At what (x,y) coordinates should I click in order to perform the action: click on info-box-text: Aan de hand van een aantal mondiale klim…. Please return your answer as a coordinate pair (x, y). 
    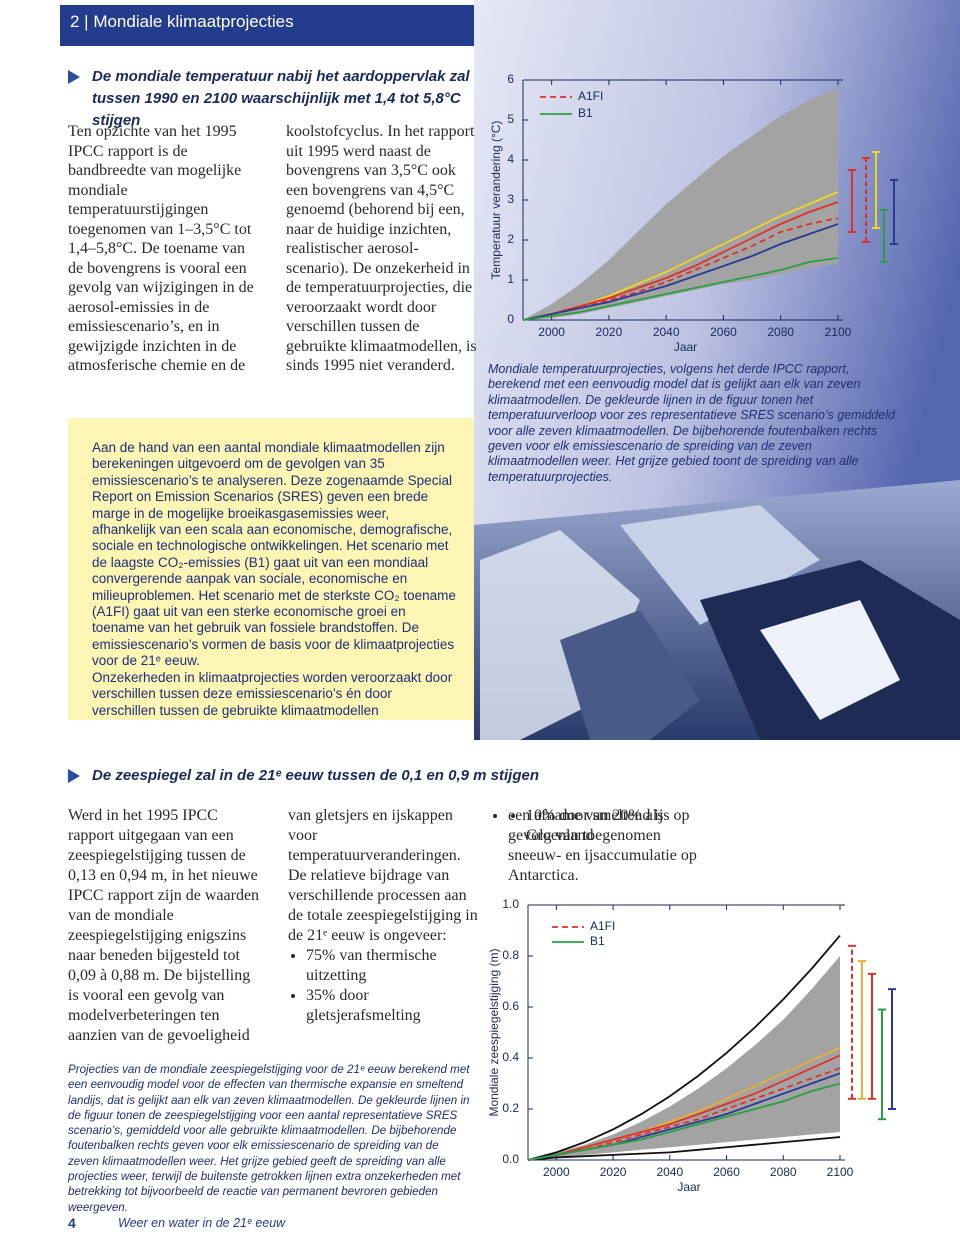
    Looking at the image, I should click on (274, 579).